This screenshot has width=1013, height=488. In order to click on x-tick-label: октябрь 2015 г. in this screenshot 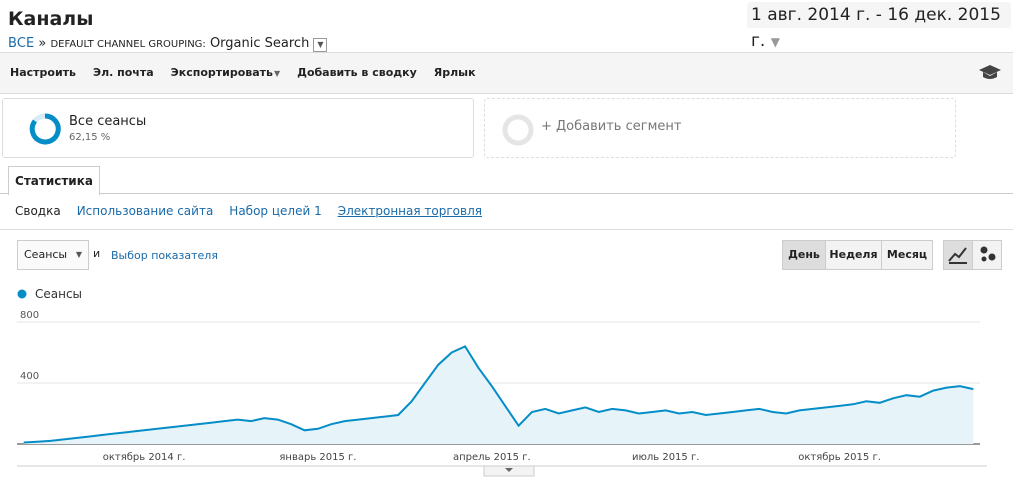, I will do `click(839, 457)`.